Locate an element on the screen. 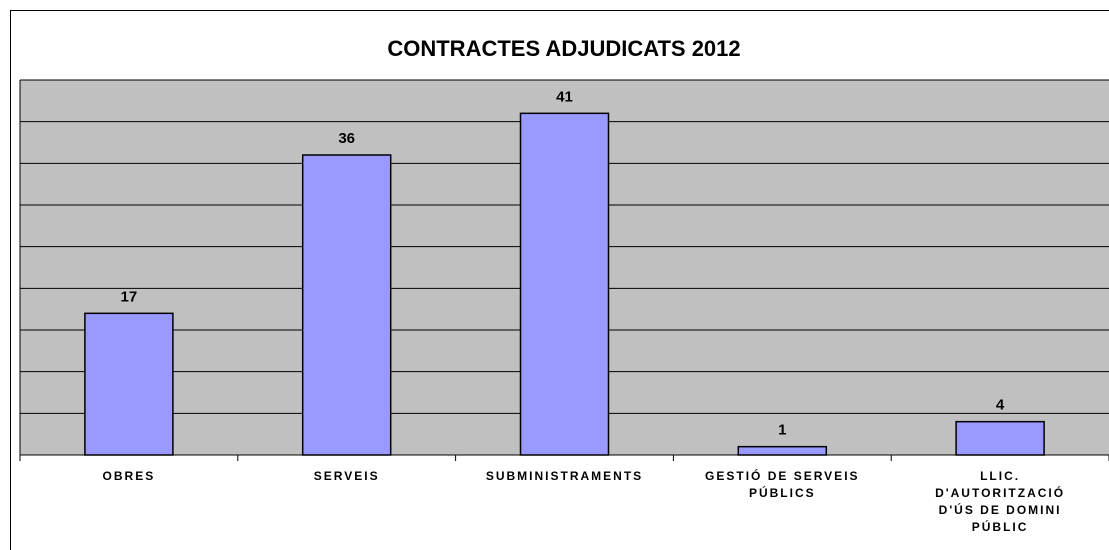  data-label: 36 is located at coordinates (346, 138).